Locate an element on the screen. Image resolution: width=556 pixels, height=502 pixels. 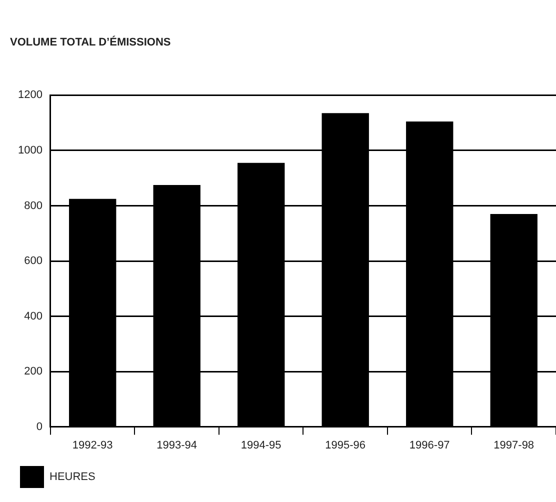
x-tick-label: 1995-96 is located at coordinates (345, 445).